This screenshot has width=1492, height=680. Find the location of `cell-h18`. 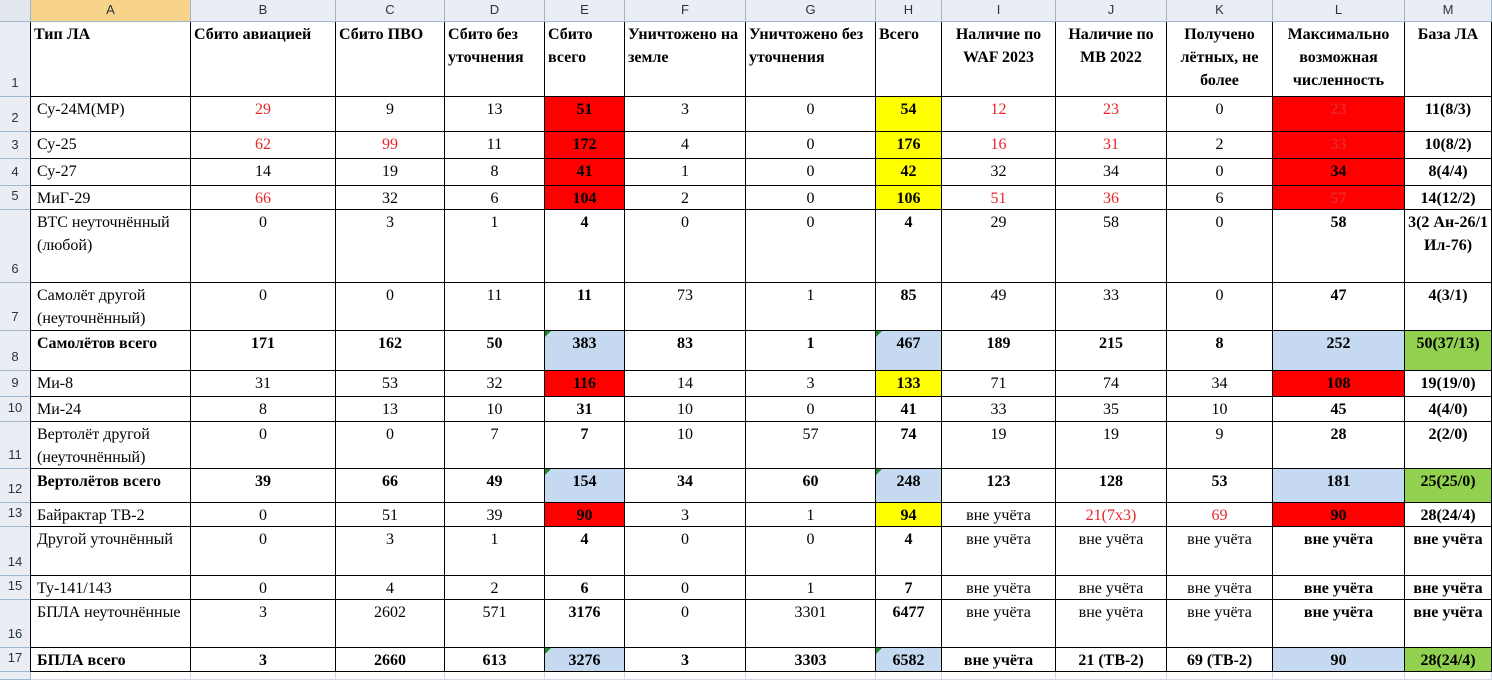

cell-h18 is located at coordinates (909, 676).